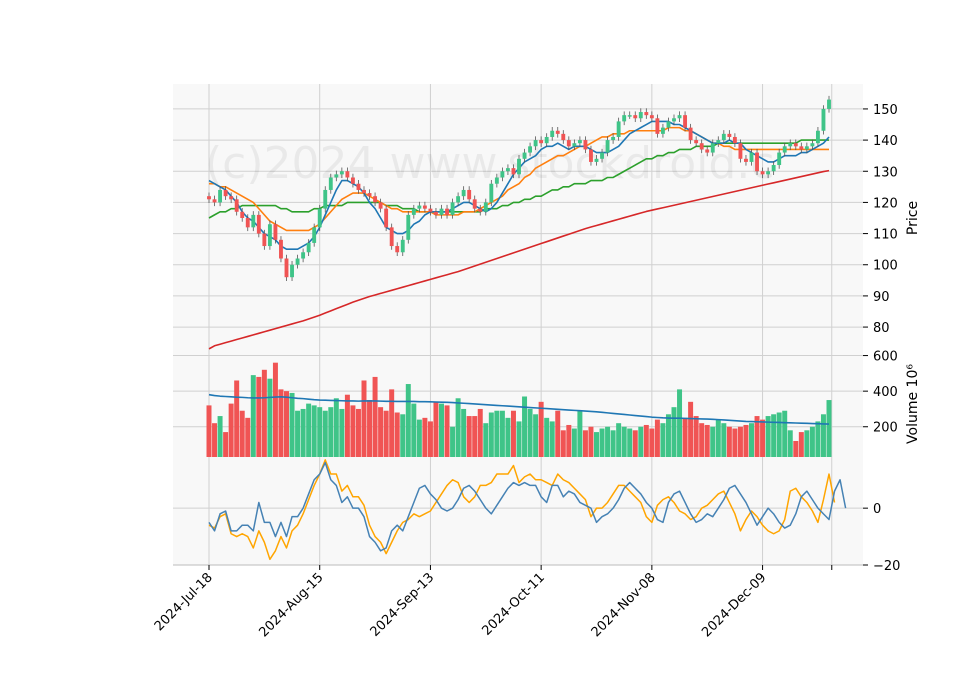  What do you see at coordinates (885, 235) in the screenshot?
I see `y-tick-label: 110` at bounding box center [885, 235].